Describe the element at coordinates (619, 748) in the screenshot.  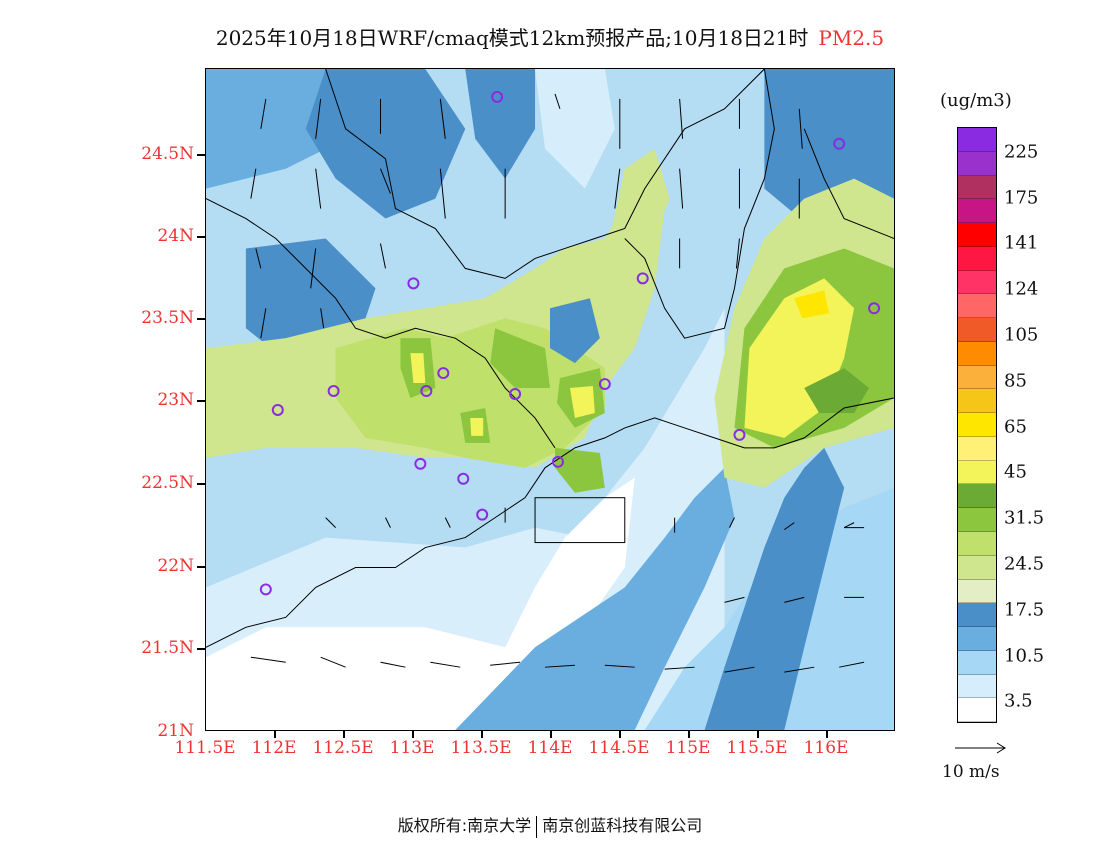
I see `lon-label: 114.5E` at that location.